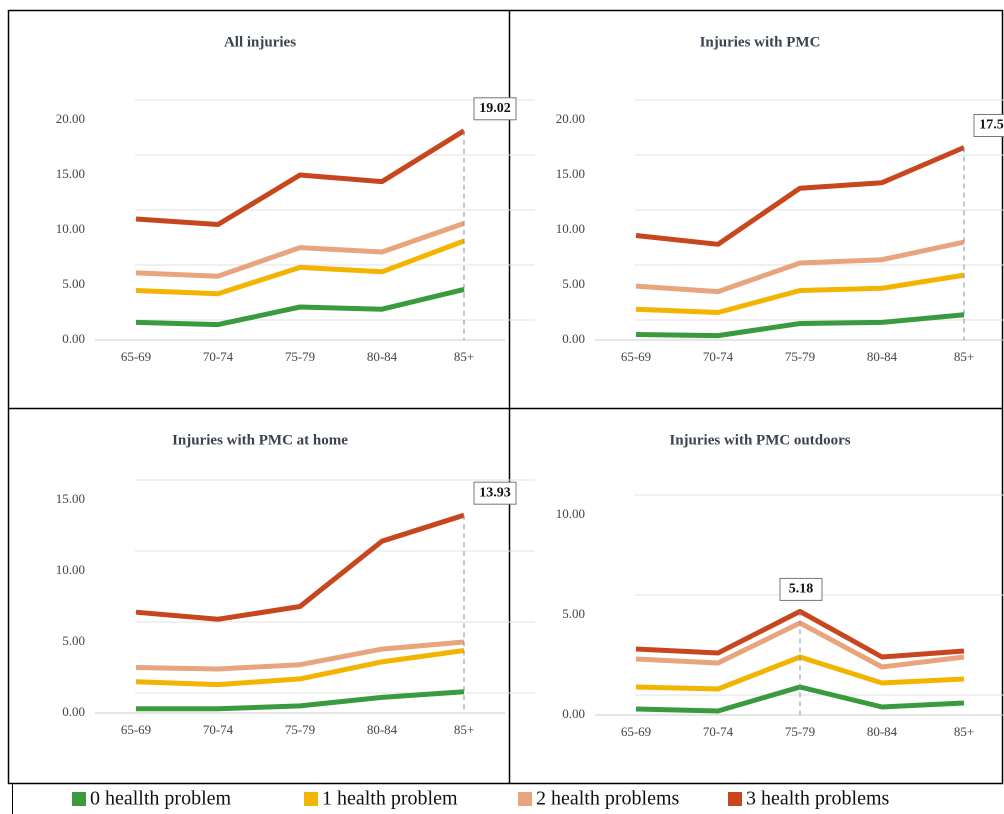 The height and width of the screenshot is (814, 1004). I want to click on annotation: 17.50, so click(991, 125).